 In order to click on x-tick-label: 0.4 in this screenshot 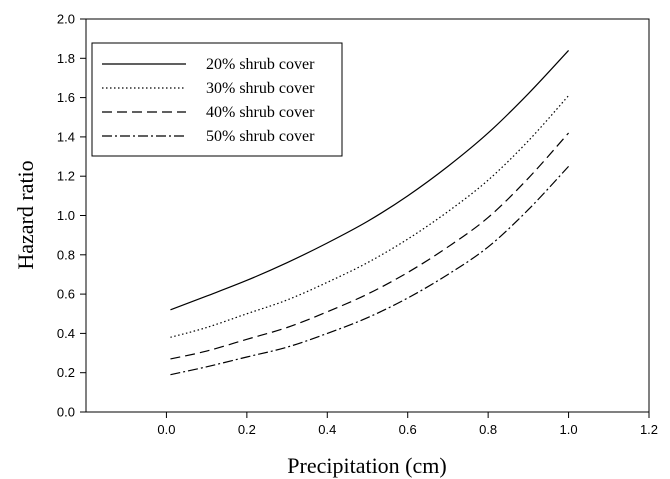, I will do `click(327, 429)`.